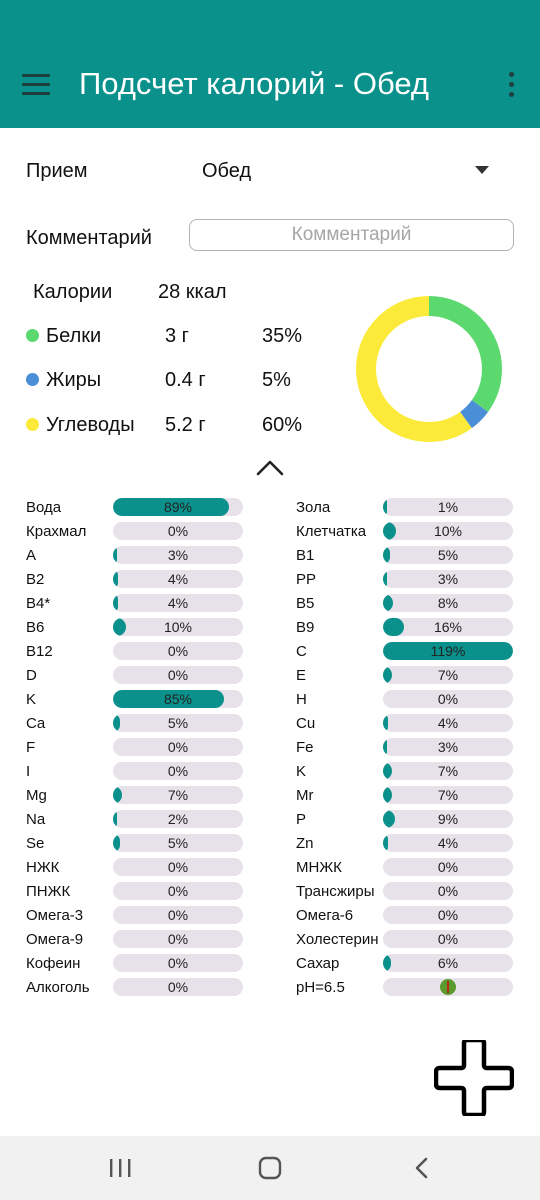 This screenshot has height=1200, width=540. Describe the element at coordinates (301, 819) in the screenshot. I see `nutrient-label: P` at that location.